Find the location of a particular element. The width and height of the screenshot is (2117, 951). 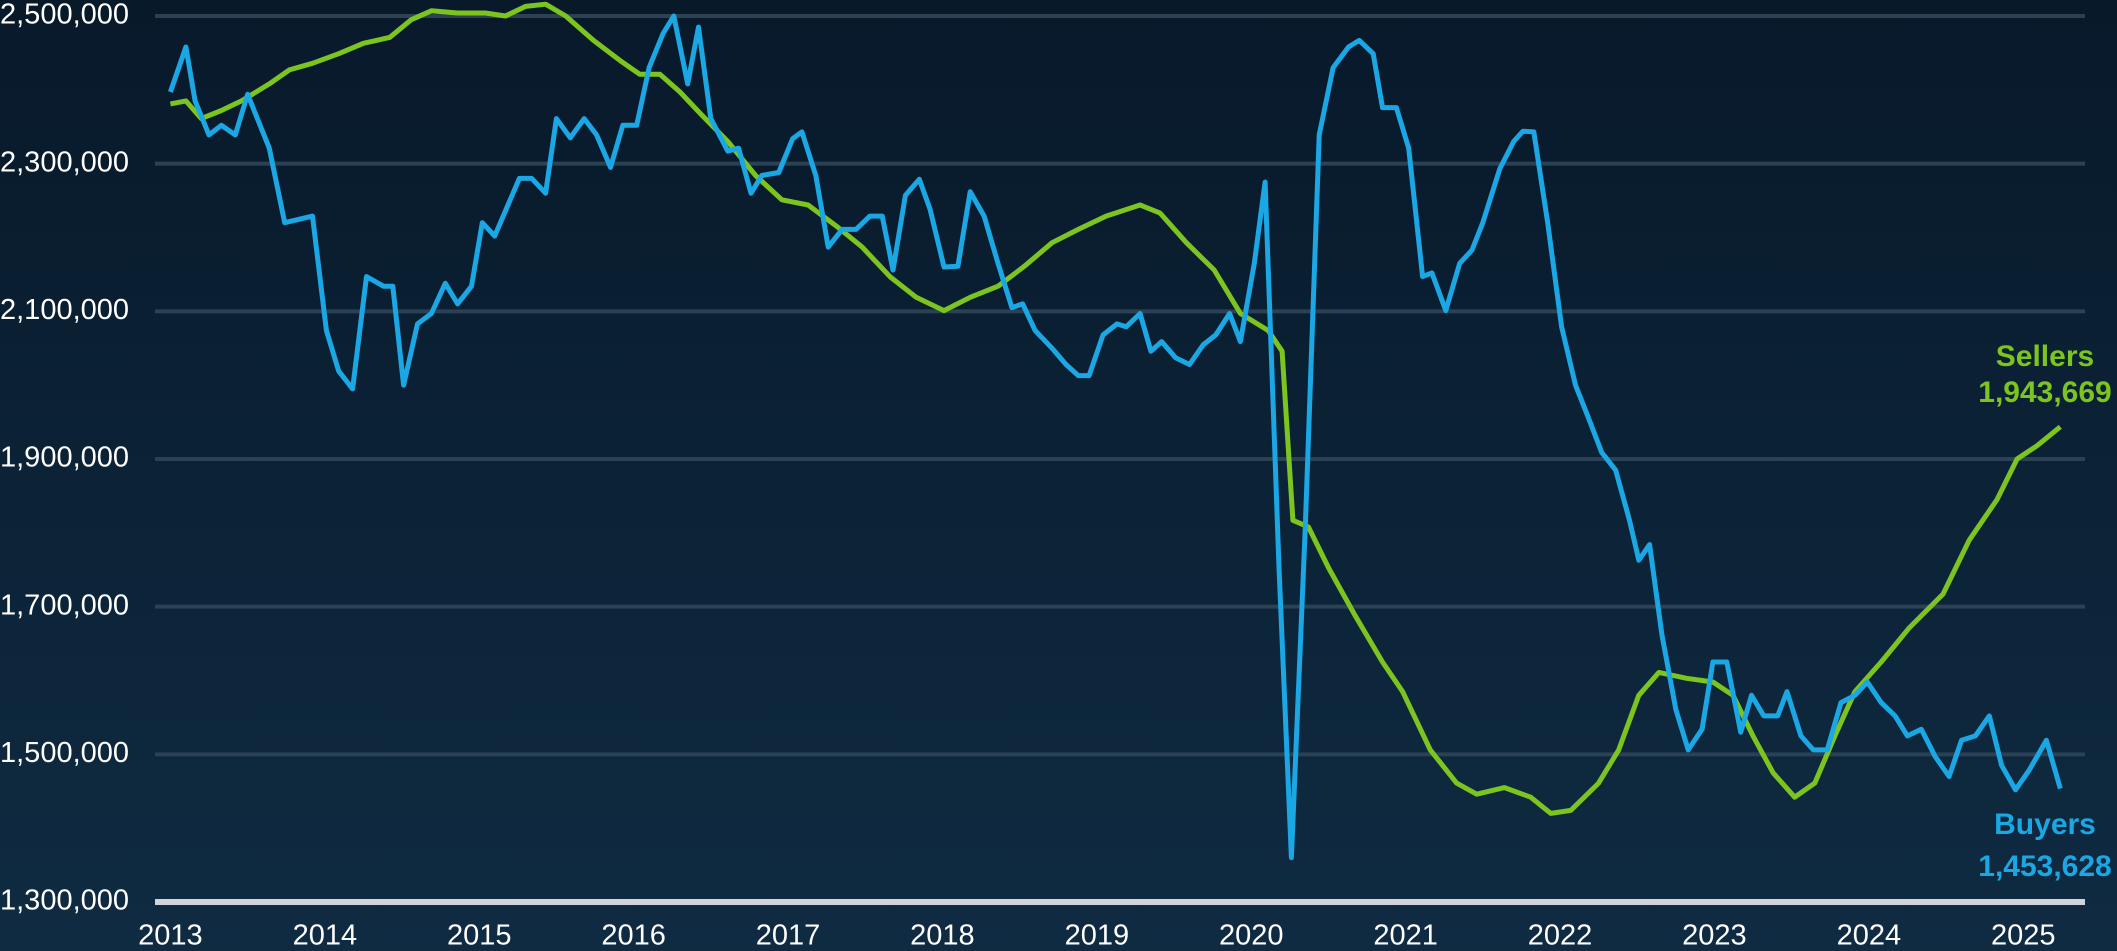

end-value-label: 1,943,669 is located at coordinates (2044, 392).